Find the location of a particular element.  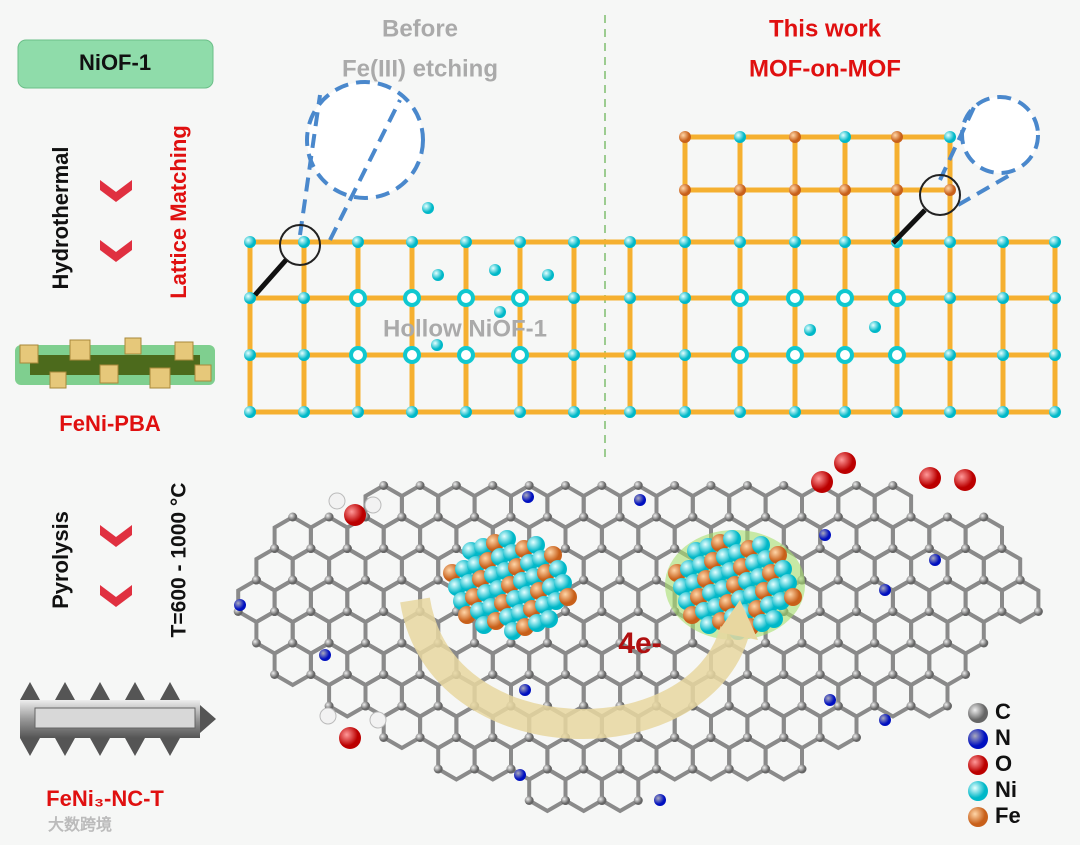

legend-label: Ni is located at coordinates (1006, 789).